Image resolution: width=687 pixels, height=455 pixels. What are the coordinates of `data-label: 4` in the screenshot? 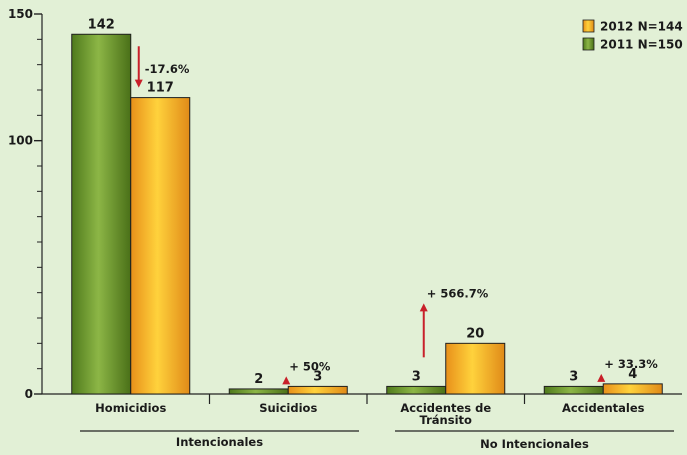 It's located at (632, 374).